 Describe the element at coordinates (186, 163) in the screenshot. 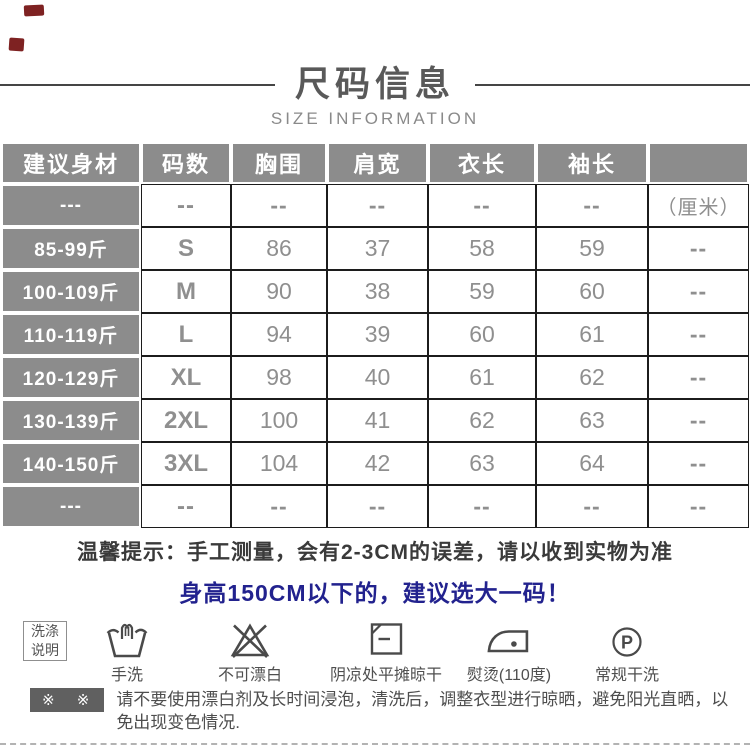

I see `header-cell: 码数` at that location.